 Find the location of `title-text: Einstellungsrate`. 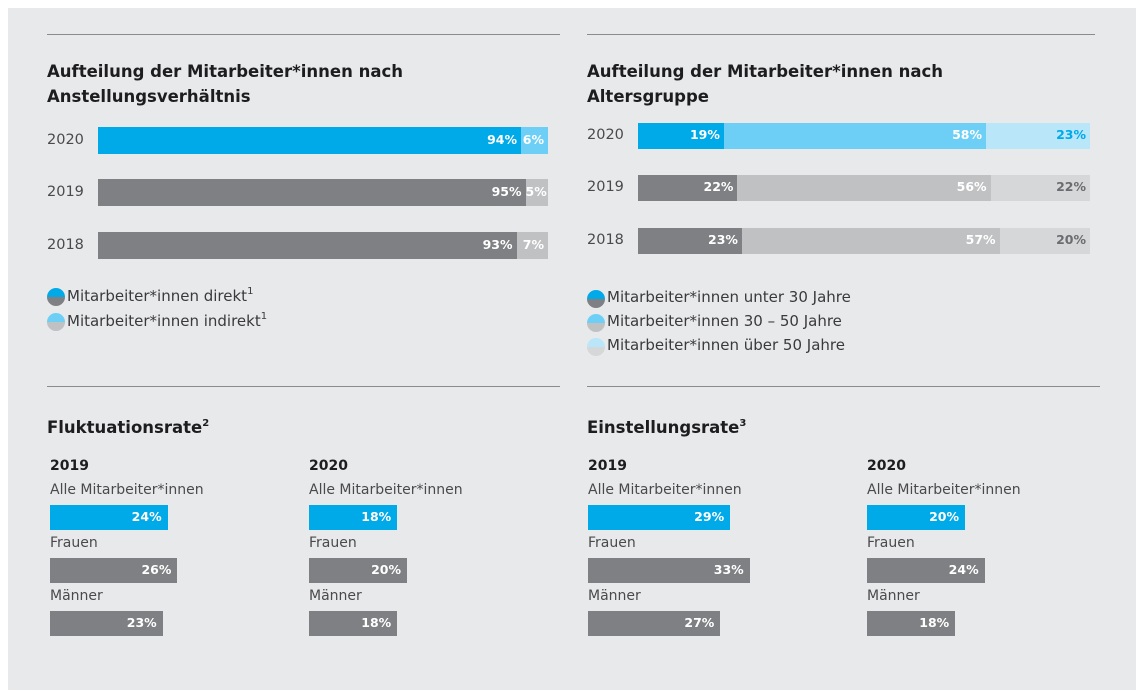

title-text: Einstellungsrate is located at coordinates (663, 427).